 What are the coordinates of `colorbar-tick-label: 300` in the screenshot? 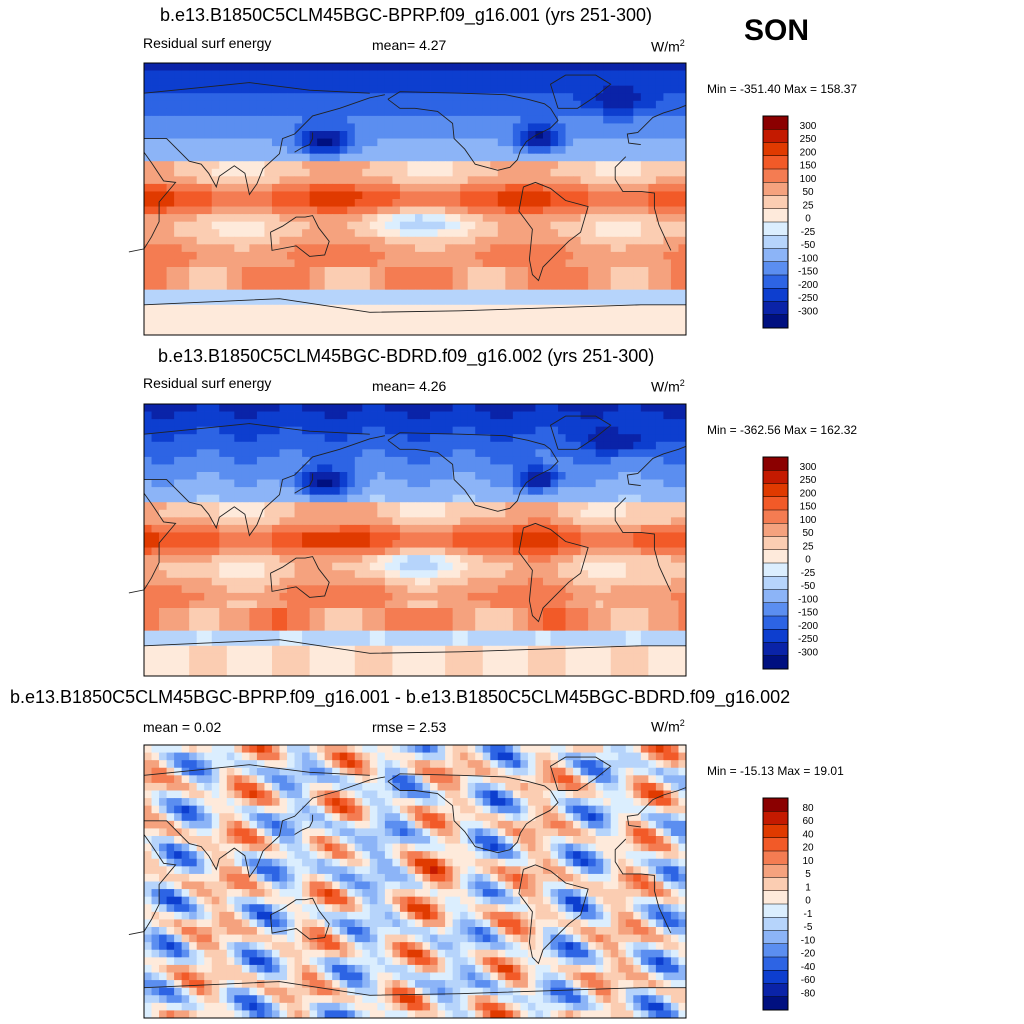 It's located at (808, 126).